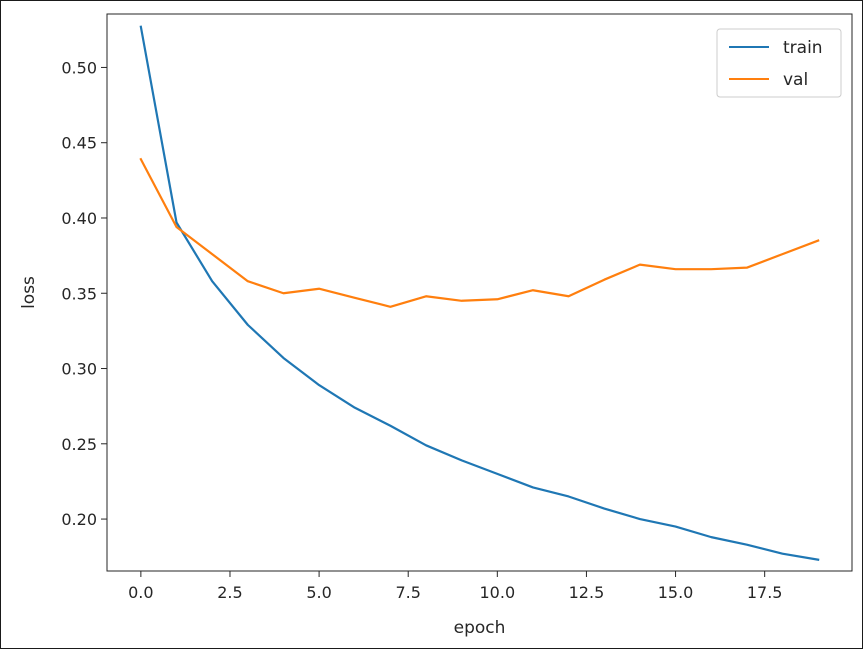 The image size is (863, 652). What do you see at coordinates (765, 592) in the screenshot?
I see `x-tick-label: 17.5` at bounding box center [765, 592].